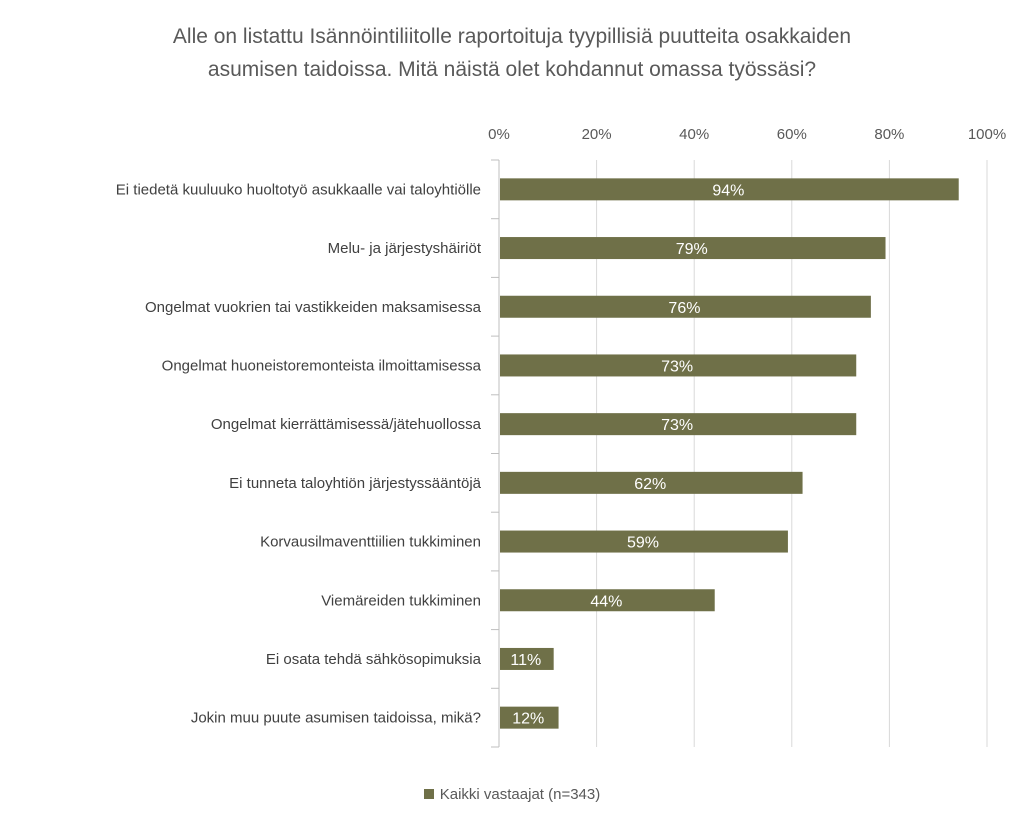 The width and height of the screenshot is (1024, 828). I want to click on x-tick-label: 0%, so click(499, 134).